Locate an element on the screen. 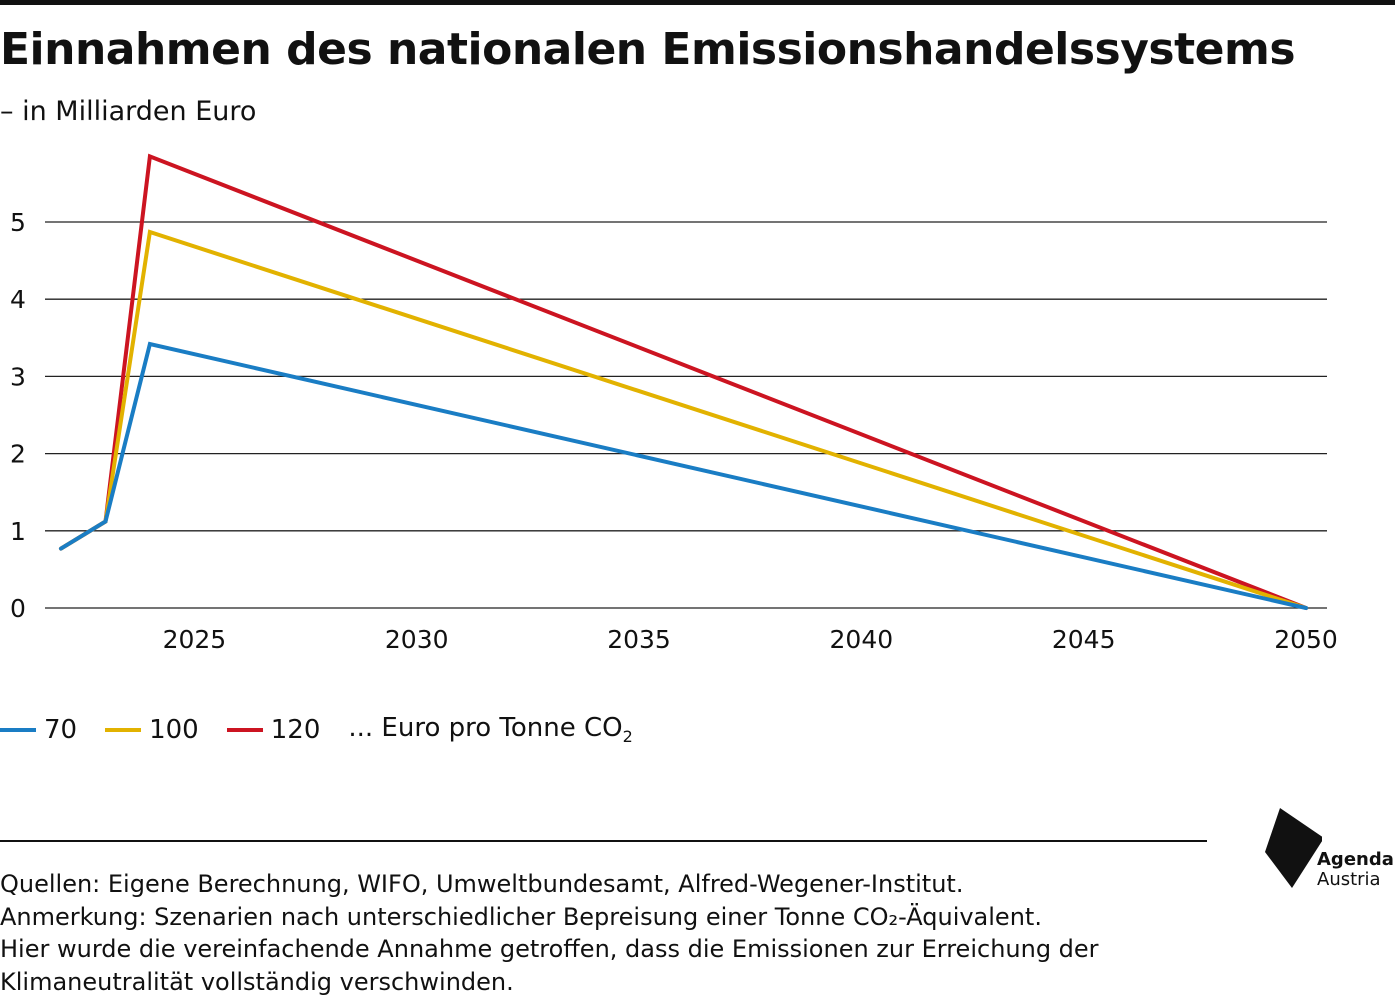  footer-rule is located at coordinates (603, 841).